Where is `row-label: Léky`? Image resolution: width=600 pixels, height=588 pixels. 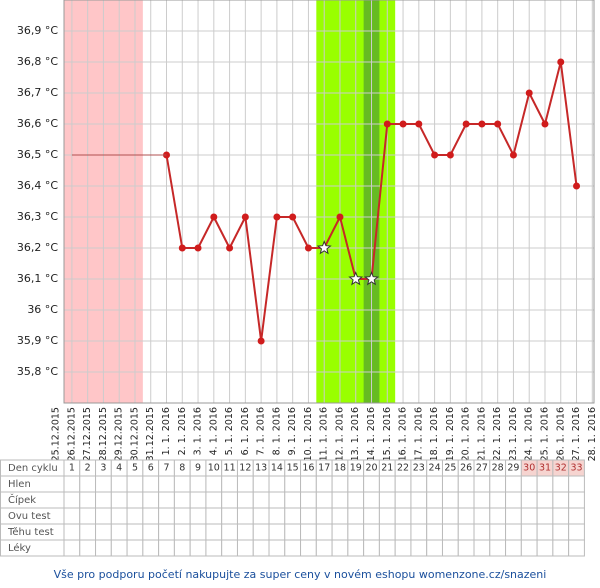
row-label: Léky is located at coordinates (19, 548).